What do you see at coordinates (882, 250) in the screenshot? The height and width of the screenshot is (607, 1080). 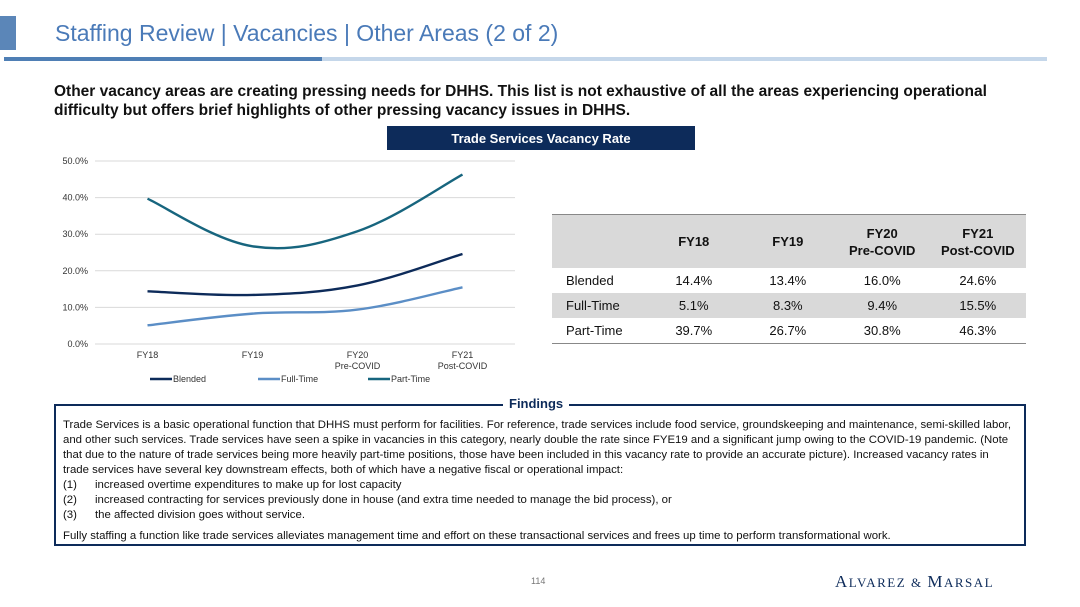 I see `table-header-line: Pre-COVID` at bounding box center [882, 250].